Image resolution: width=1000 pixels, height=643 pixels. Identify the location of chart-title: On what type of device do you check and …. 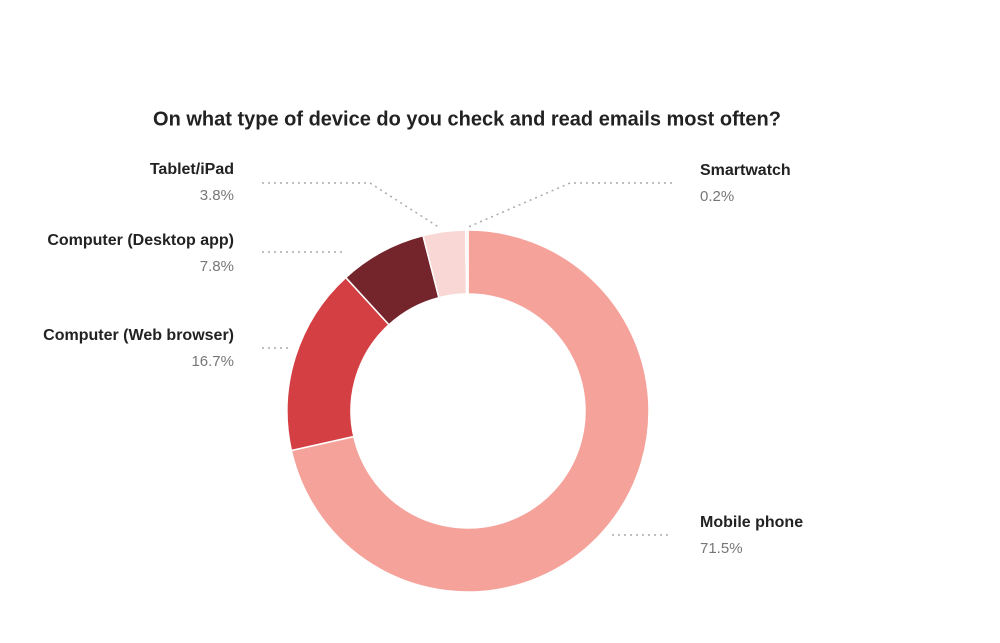
(467, 119).